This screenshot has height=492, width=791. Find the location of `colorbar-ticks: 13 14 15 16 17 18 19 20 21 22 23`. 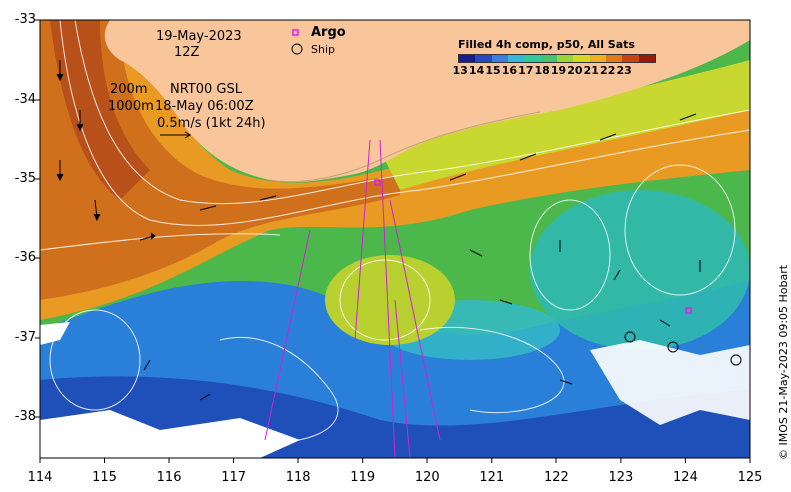

colorbar-ticks: 13 14 15 16 17 18 19 20 21 22 23 is located at coordinates (542, 70).